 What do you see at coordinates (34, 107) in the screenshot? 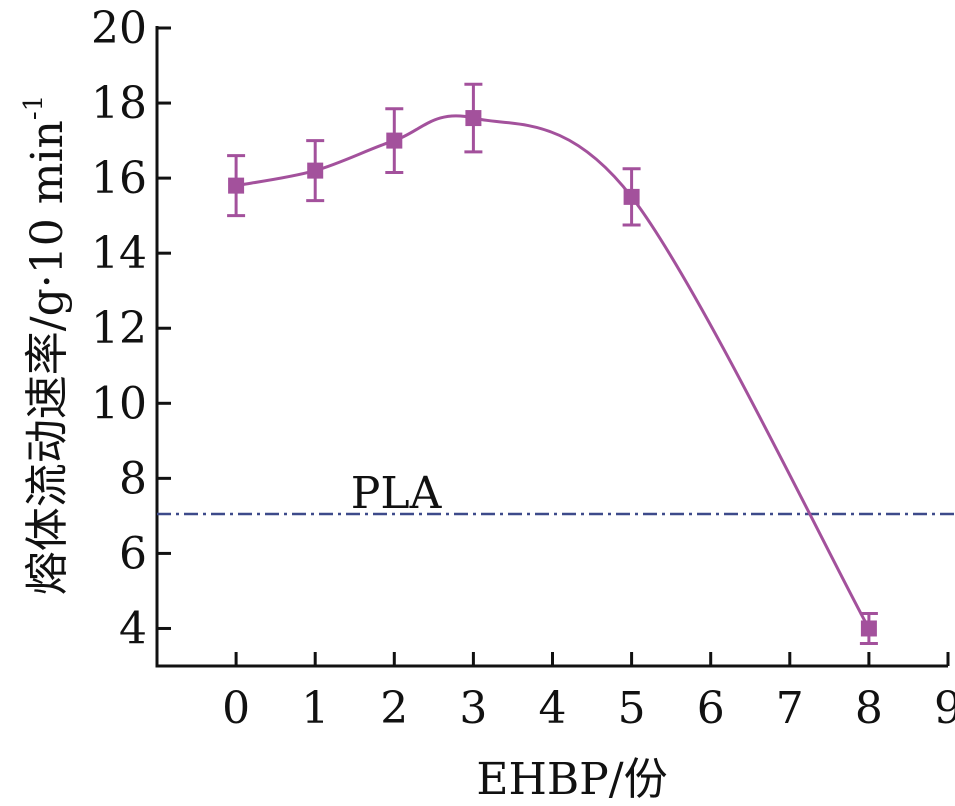
I see `y-axis-label-superscript: -1` at bounding box center [34, 107].